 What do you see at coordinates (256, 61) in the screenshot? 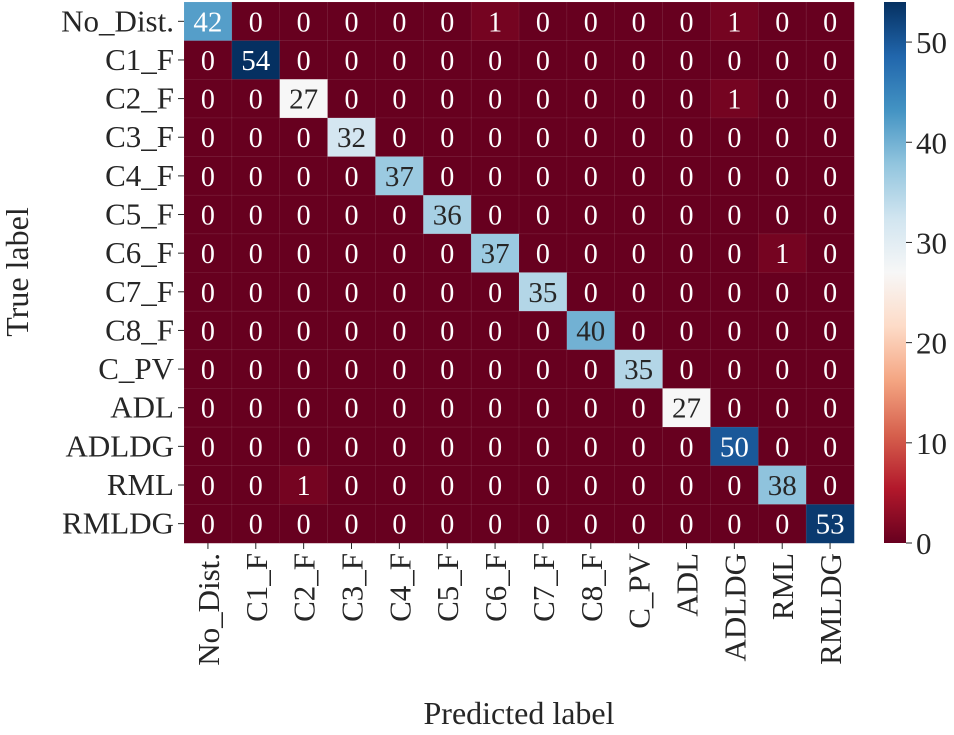
I see `cell-value-label: 54` at bounding box center [256, 61].